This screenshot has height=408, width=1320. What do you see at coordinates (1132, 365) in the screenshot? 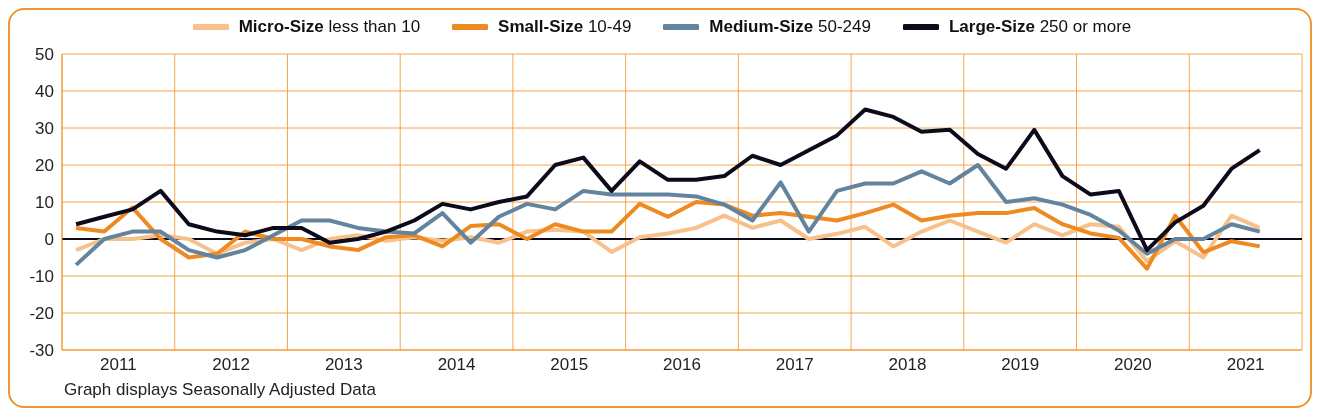
I see `x-tick-label: 2020` at bounding box center [1132, 365].